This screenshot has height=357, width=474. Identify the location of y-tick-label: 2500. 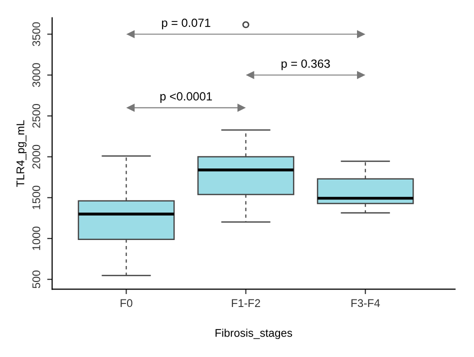
(36, 116).